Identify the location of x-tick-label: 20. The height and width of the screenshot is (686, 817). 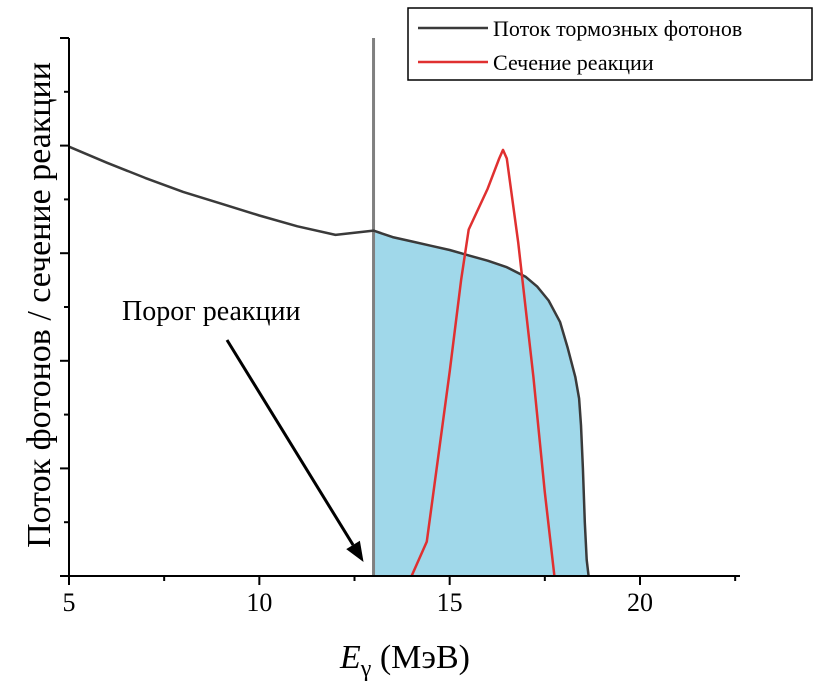
(640, 602).